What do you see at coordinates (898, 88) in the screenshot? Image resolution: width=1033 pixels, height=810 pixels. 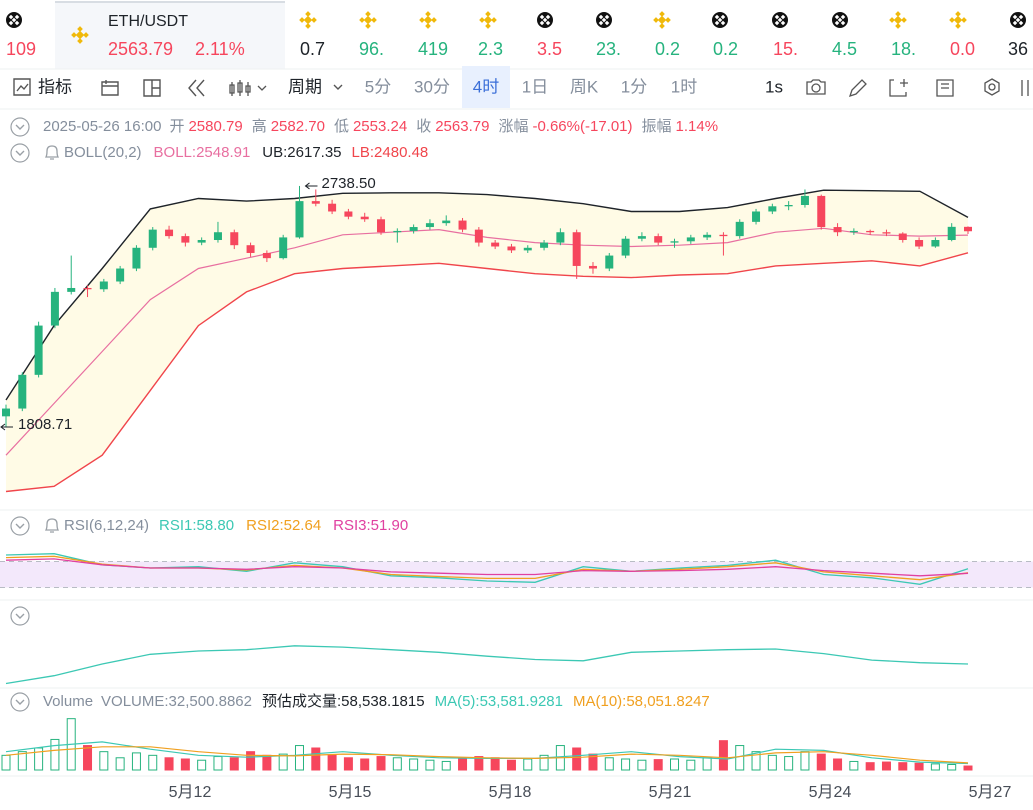 I see `add-icon` at bounding box center [898, 88].